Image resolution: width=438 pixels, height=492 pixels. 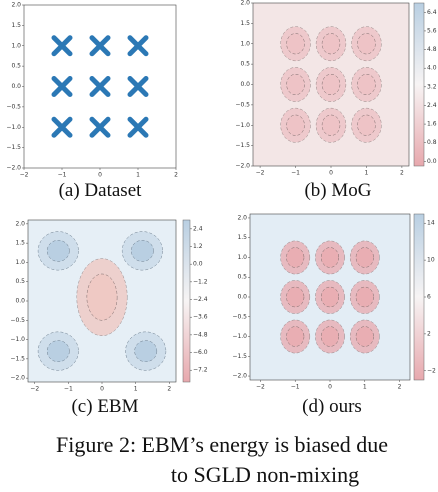 I want to click on panel-caption: (d) ours, so click(x=332, y=406).